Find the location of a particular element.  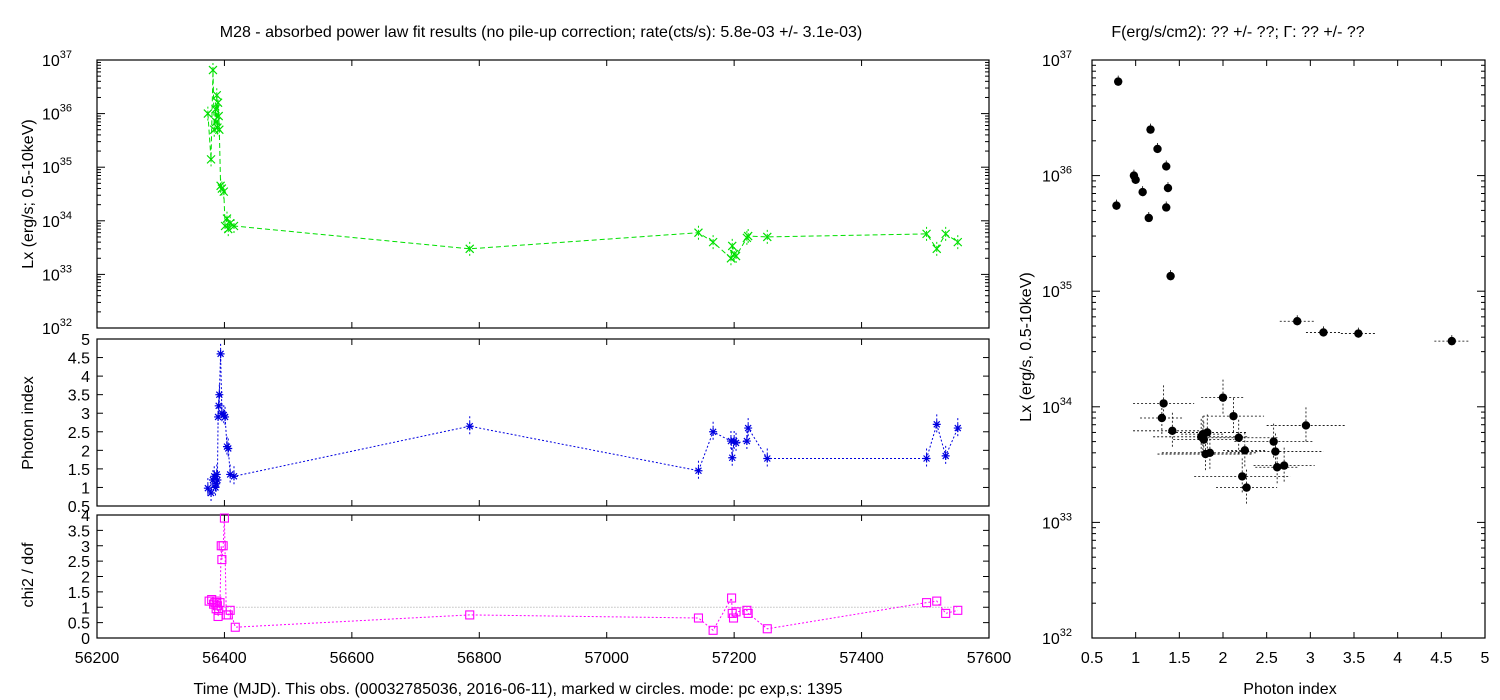

y-tick-label: 3.5 is located at coordinates (79, 531).